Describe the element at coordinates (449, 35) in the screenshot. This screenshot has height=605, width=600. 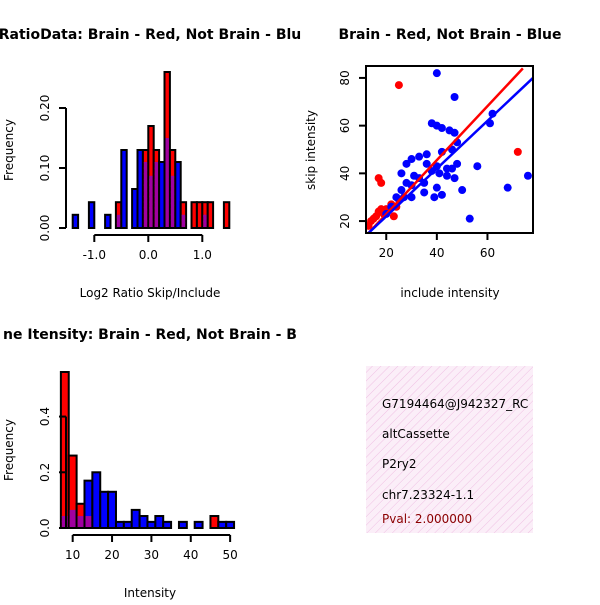
I see `chart2-title: Brain - Red, Not Brain - Blue` at that location.